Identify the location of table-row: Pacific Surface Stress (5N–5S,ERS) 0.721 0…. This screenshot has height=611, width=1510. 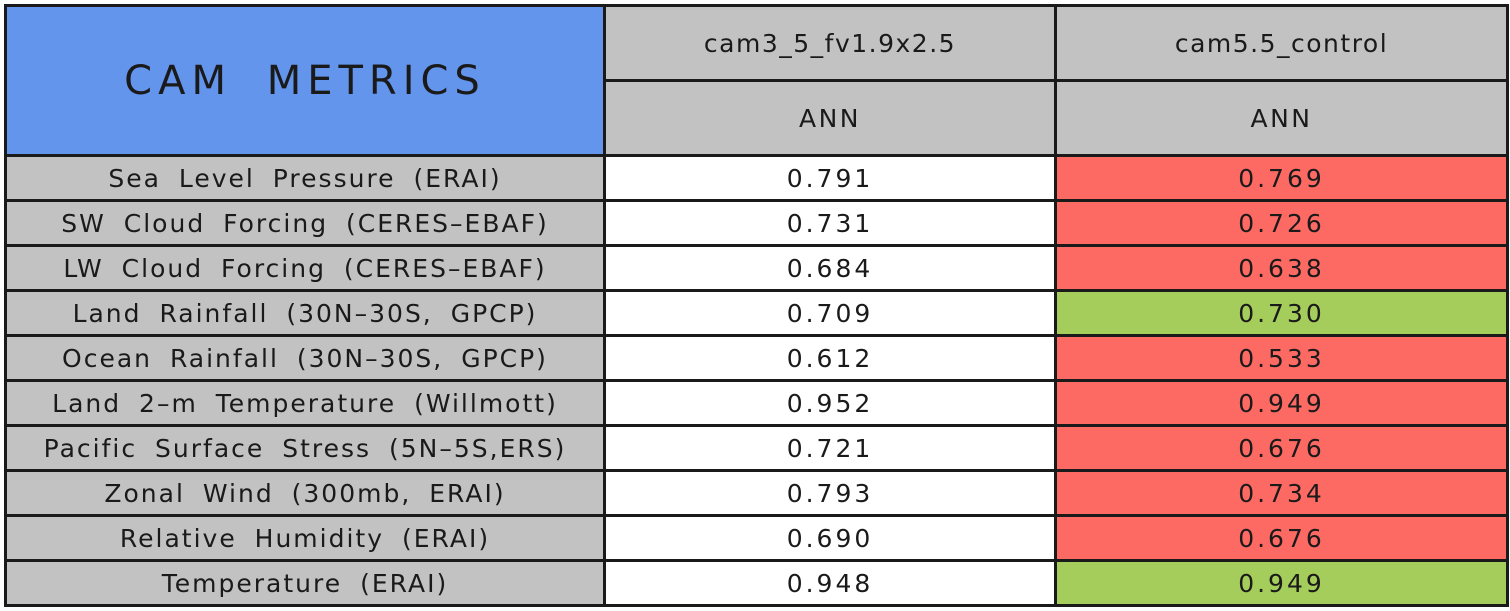
(756, 448).